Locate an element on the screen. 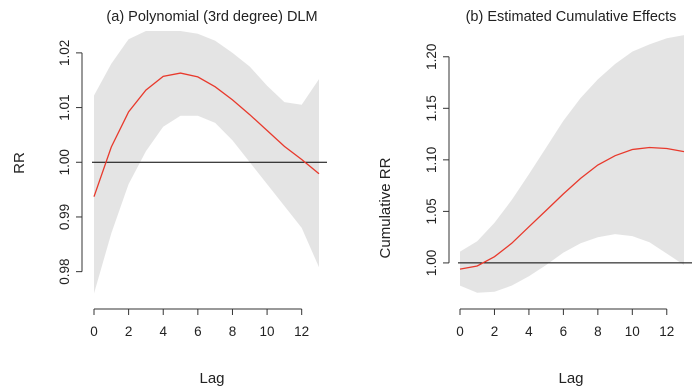 The width and height of the screenshot is (696, 391). y-axis: 0.98 0.99 1.00 1.01 1.02 is located at coordinates (70, 162).